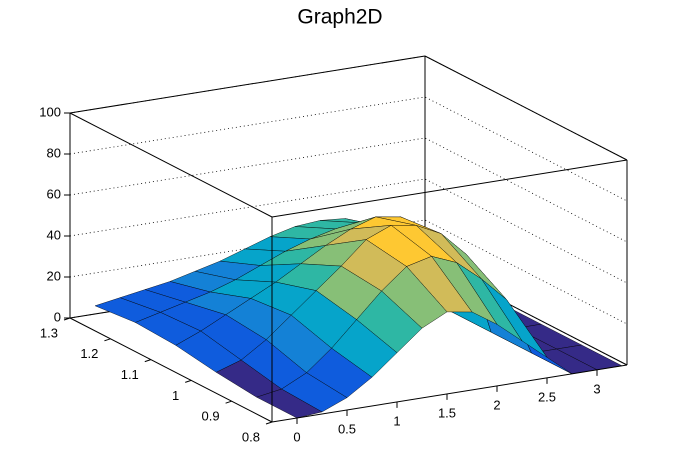 The width and height of the screenshot is (696, 472). What do you see at coordinates (447, 412) in the screenshot?
I see `x-tick-label: 1.5` at bounding box center [447, 412].